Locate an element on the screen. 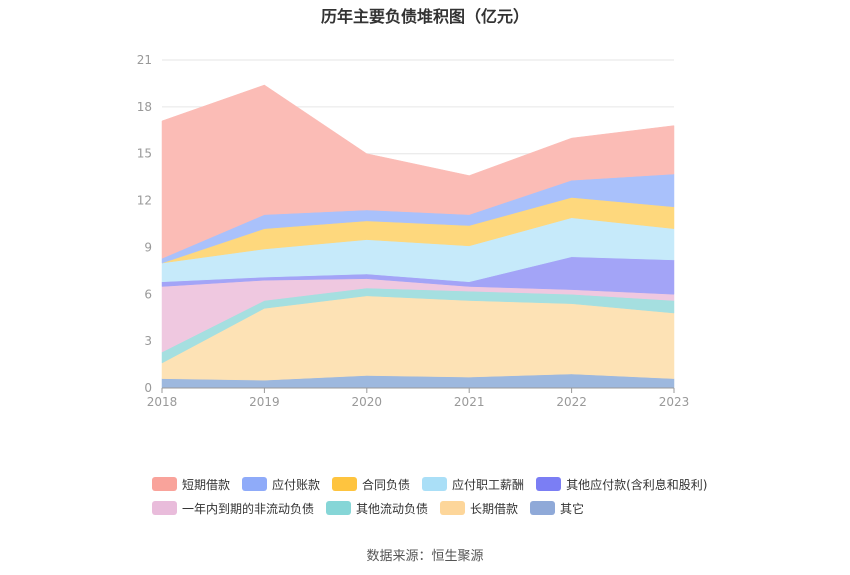  legend-item: 应付账款 is located at coordinates (281, 484).